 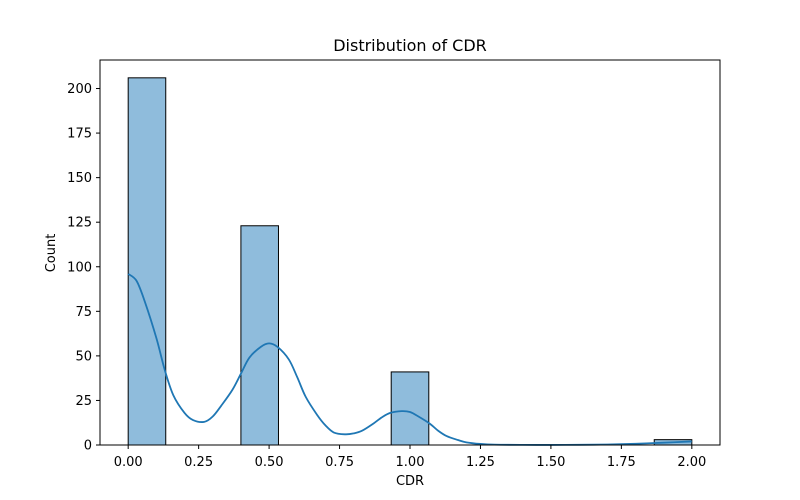 I want to click on y-tick-label: 100, so click(x=79, y=267).